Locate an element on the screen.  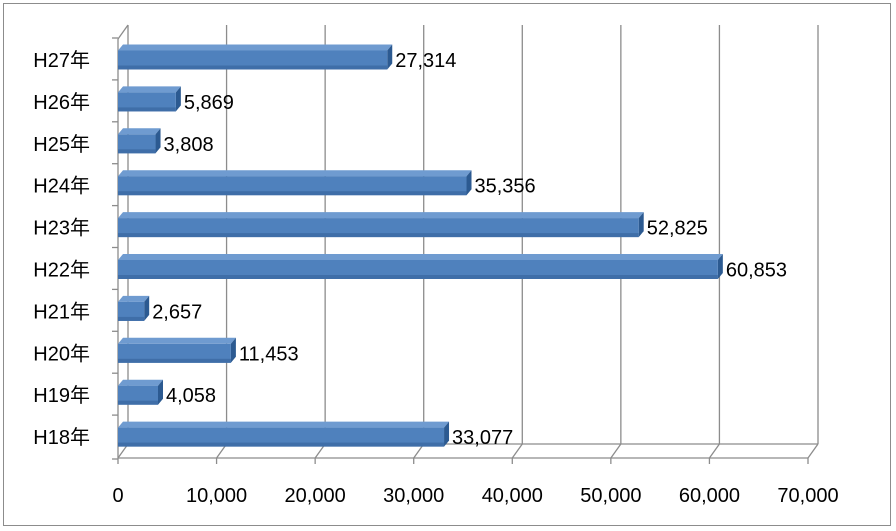
wall-top-edge is located at coordinates (123, 32).